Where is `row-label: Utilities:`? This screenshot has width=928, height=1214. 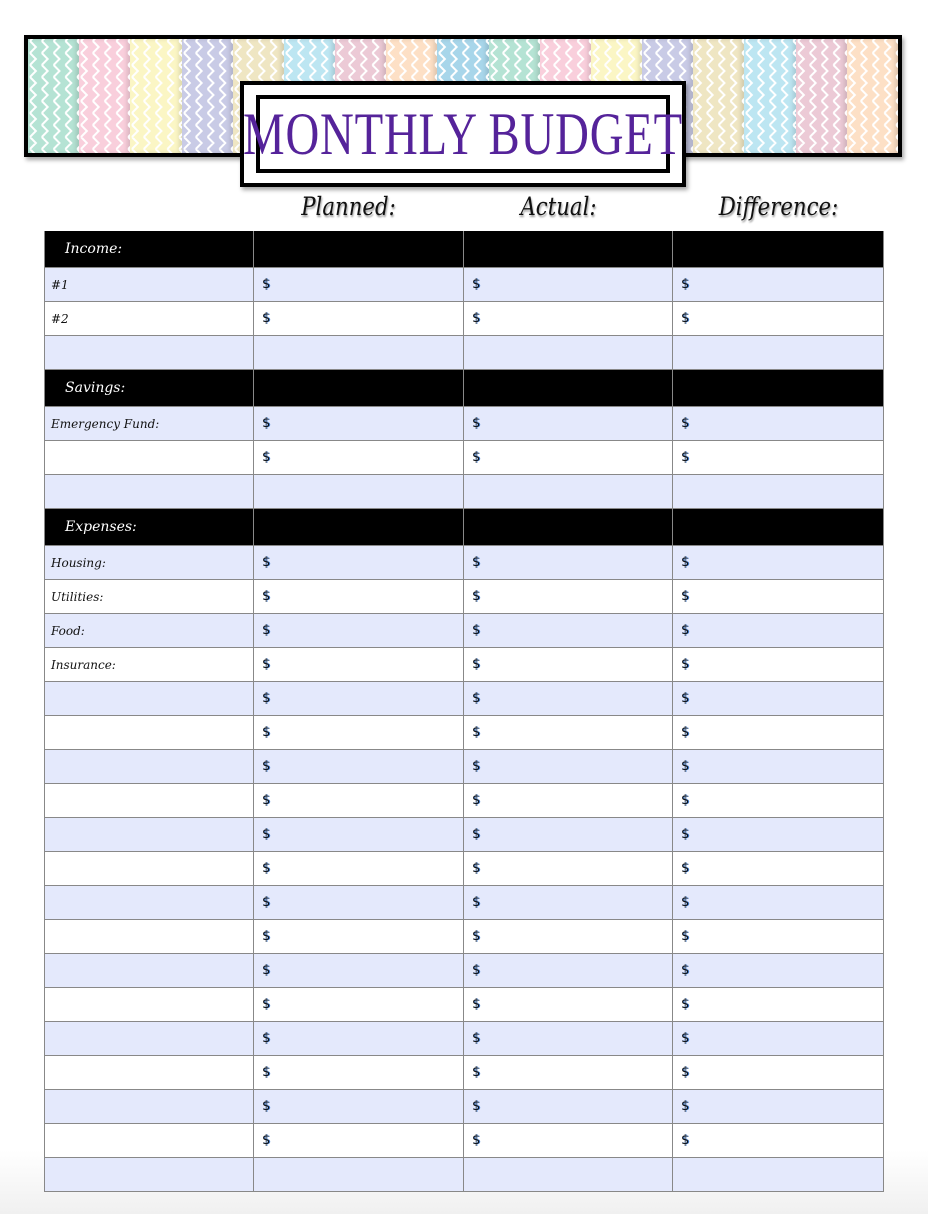 row-label: Utilities: is located at coordinates (149, 596).